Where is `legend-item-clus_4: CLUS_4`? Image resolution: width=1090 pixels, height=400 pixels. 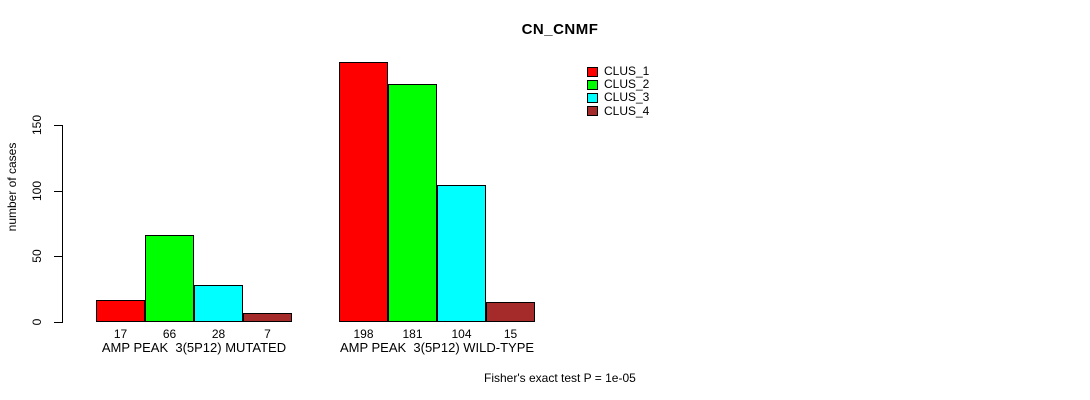 legend-item-clus_4: CLUS_4 is located at coordinates (618, 110).